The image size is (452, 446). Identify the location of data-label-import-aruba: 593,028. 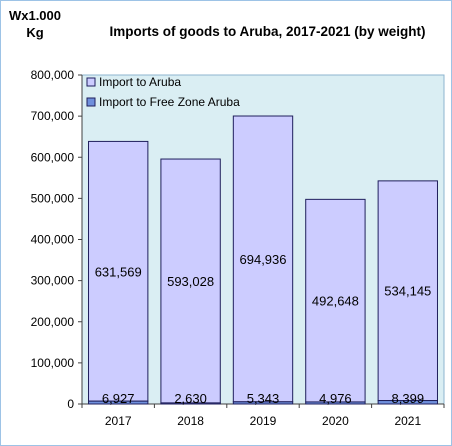
(190, 281).